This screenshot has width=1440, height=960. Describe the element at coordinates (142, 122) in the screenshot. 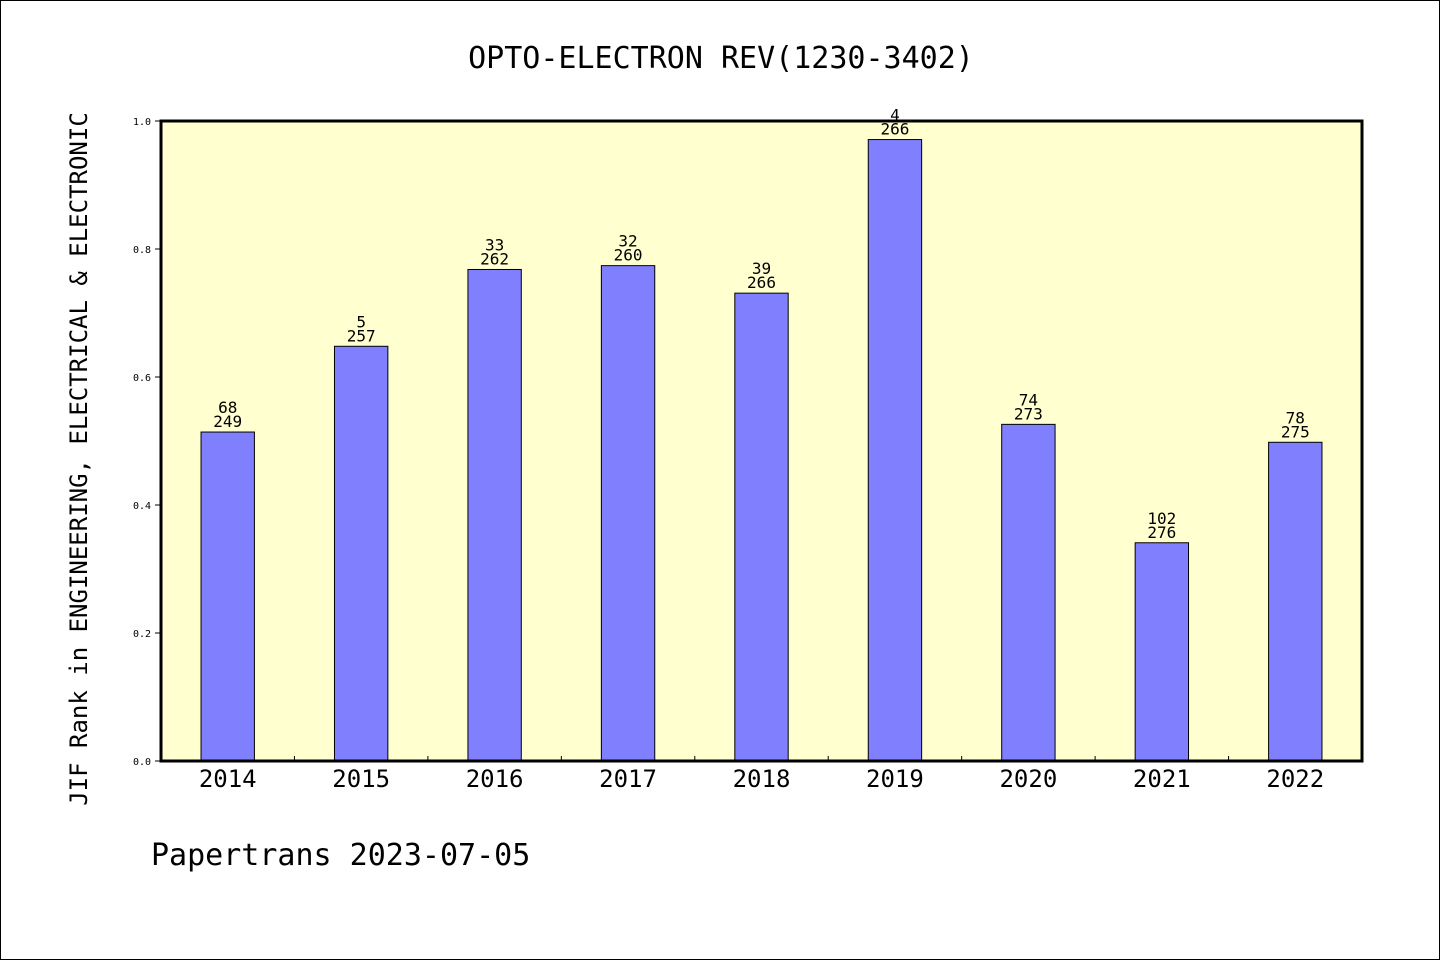

I see `y-tick-label-5: 1.0` at that location.